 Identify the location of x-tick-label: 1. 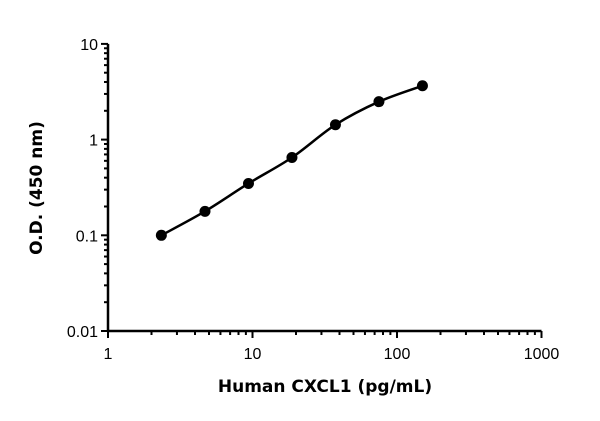
(108, 354).